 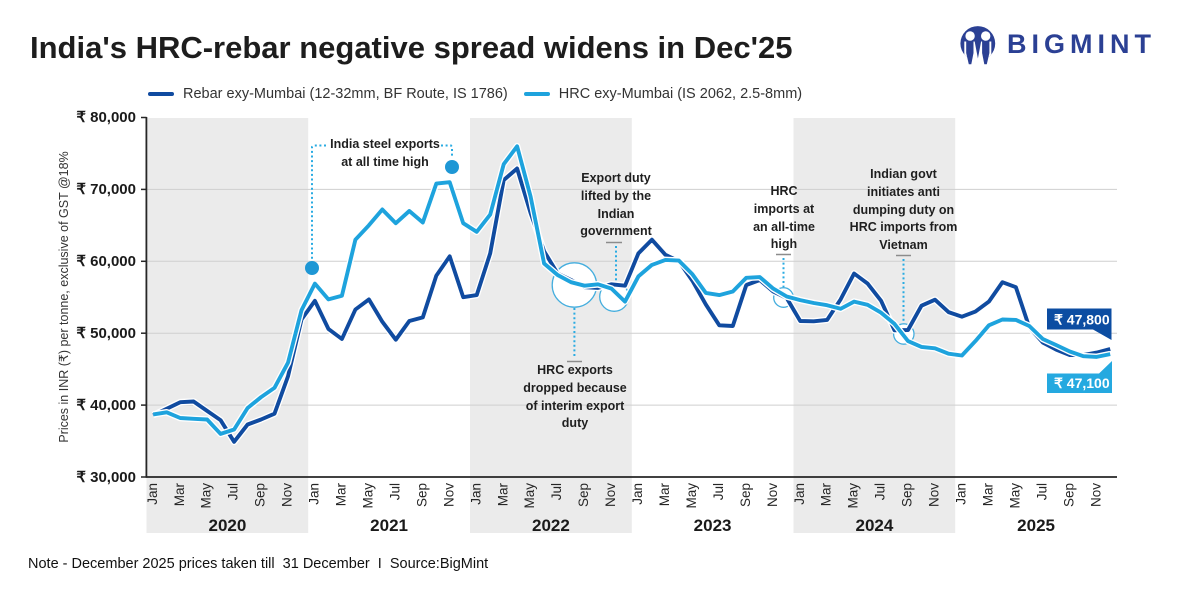 I want to click on svg-text: ₹ 40,000, so click(x=106, y=405).